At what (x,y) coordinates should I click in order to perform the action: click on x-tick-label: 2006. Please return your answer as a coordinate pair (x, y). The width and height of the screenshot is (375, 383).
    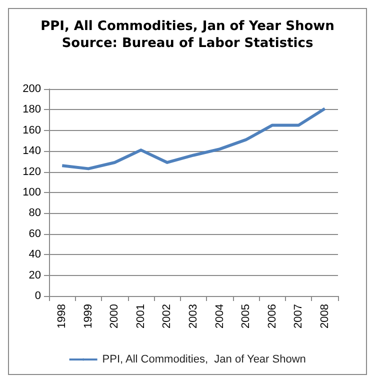
    Looking at the image, I should click on (272, 316).